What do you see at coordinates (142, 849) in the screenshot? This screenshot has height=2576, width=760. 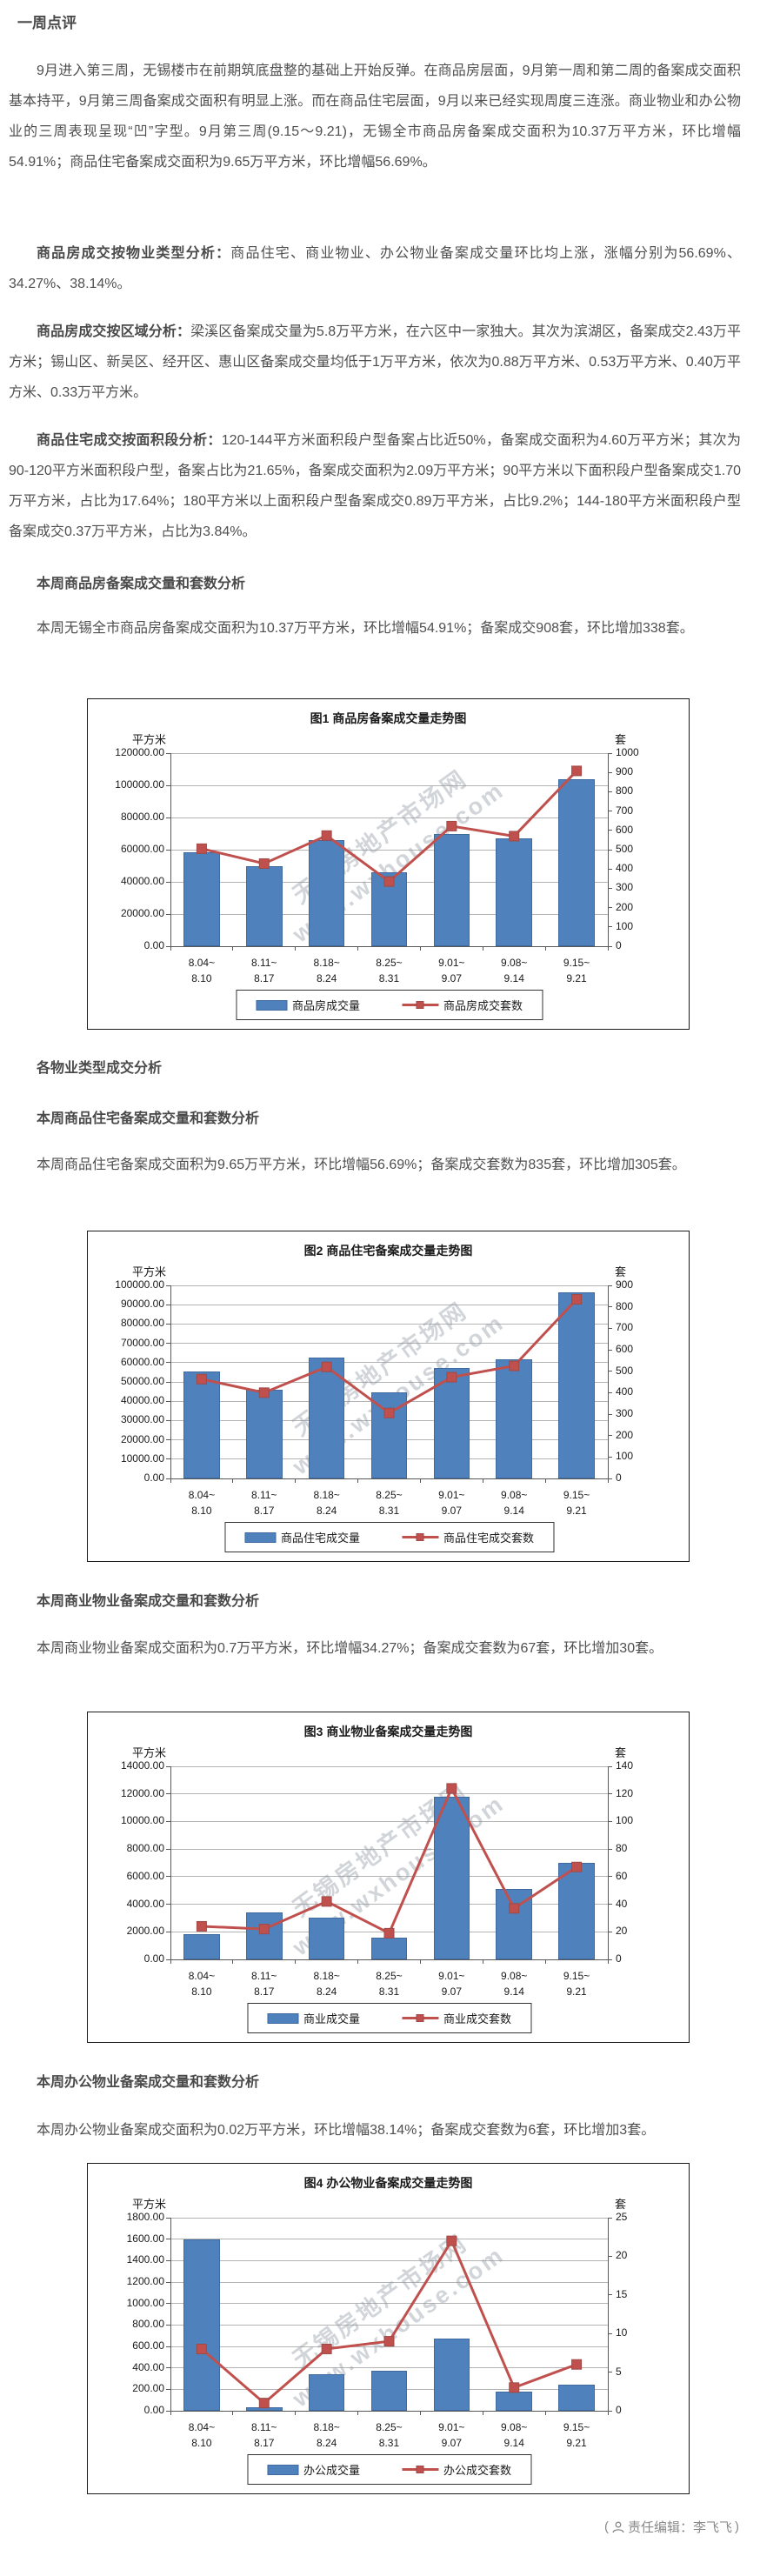 I see `left-axis-tick-label: 60000.00` at bounding box center [142, 849].